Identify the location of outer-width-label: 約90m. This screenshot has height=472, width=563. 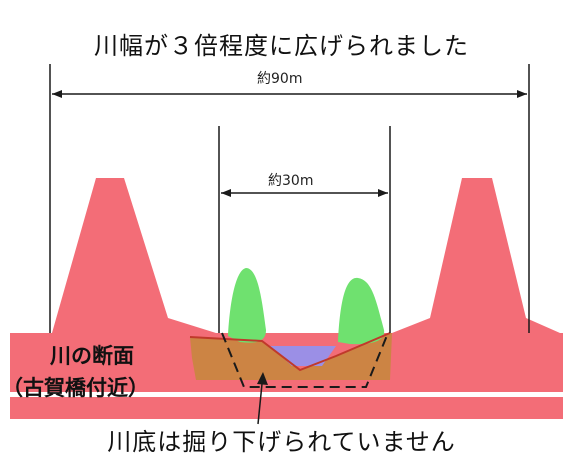
(280, 78).